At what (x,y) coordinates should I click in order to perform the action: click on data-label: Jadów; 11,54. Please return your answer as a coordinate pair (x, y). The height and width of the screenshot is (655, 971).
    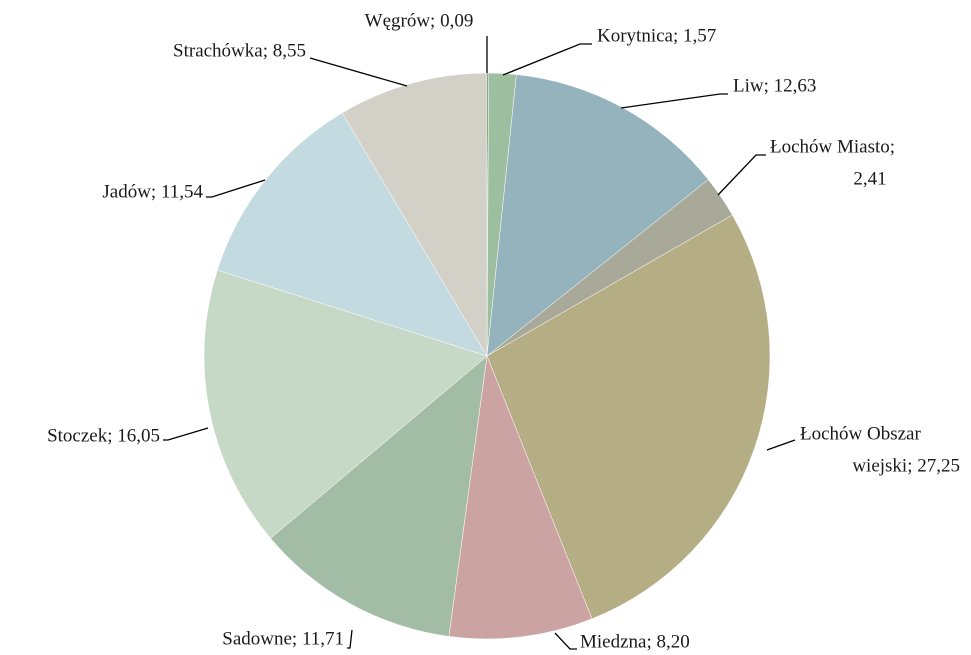
    Looking at the image, I should click on (152, 191).